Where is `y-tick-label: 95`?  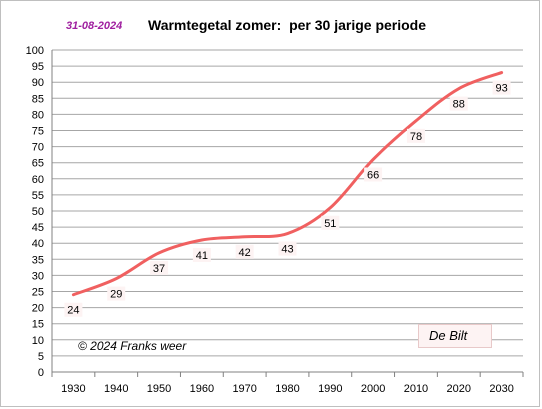
y-tick-label: 95 is located at coordinates (38, 67).